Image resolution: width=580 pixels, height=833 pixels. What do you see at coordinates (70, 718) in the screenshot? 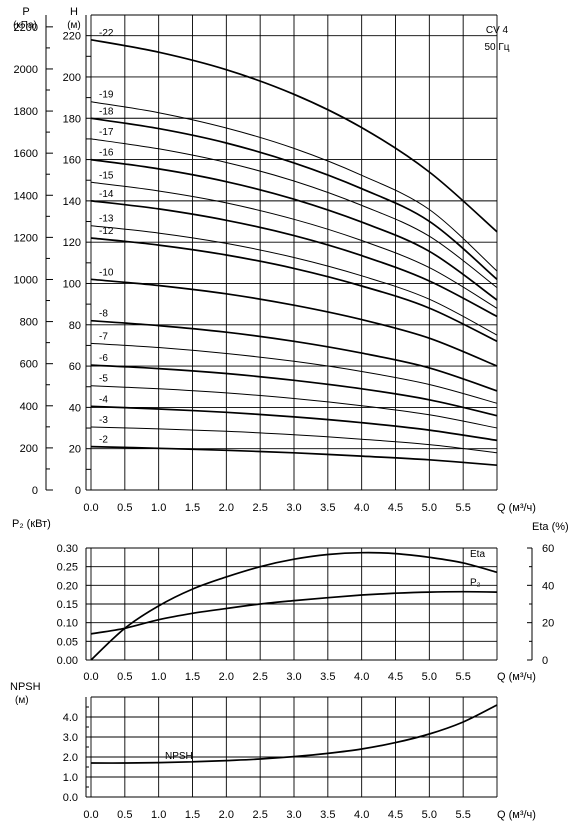
I see `npsh-tick-label: 4.0` at bounding box center [70, 718].